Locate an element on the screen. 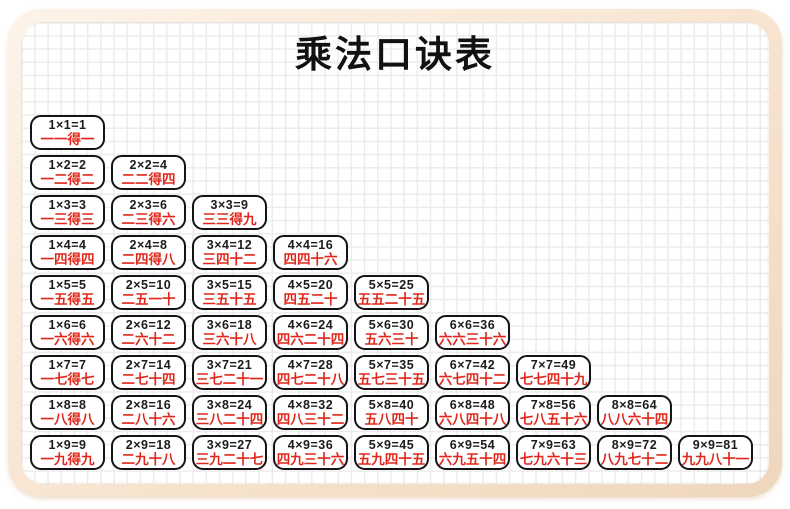  mnemonic-text: 二二得四 is located at coordinates (148, 179).